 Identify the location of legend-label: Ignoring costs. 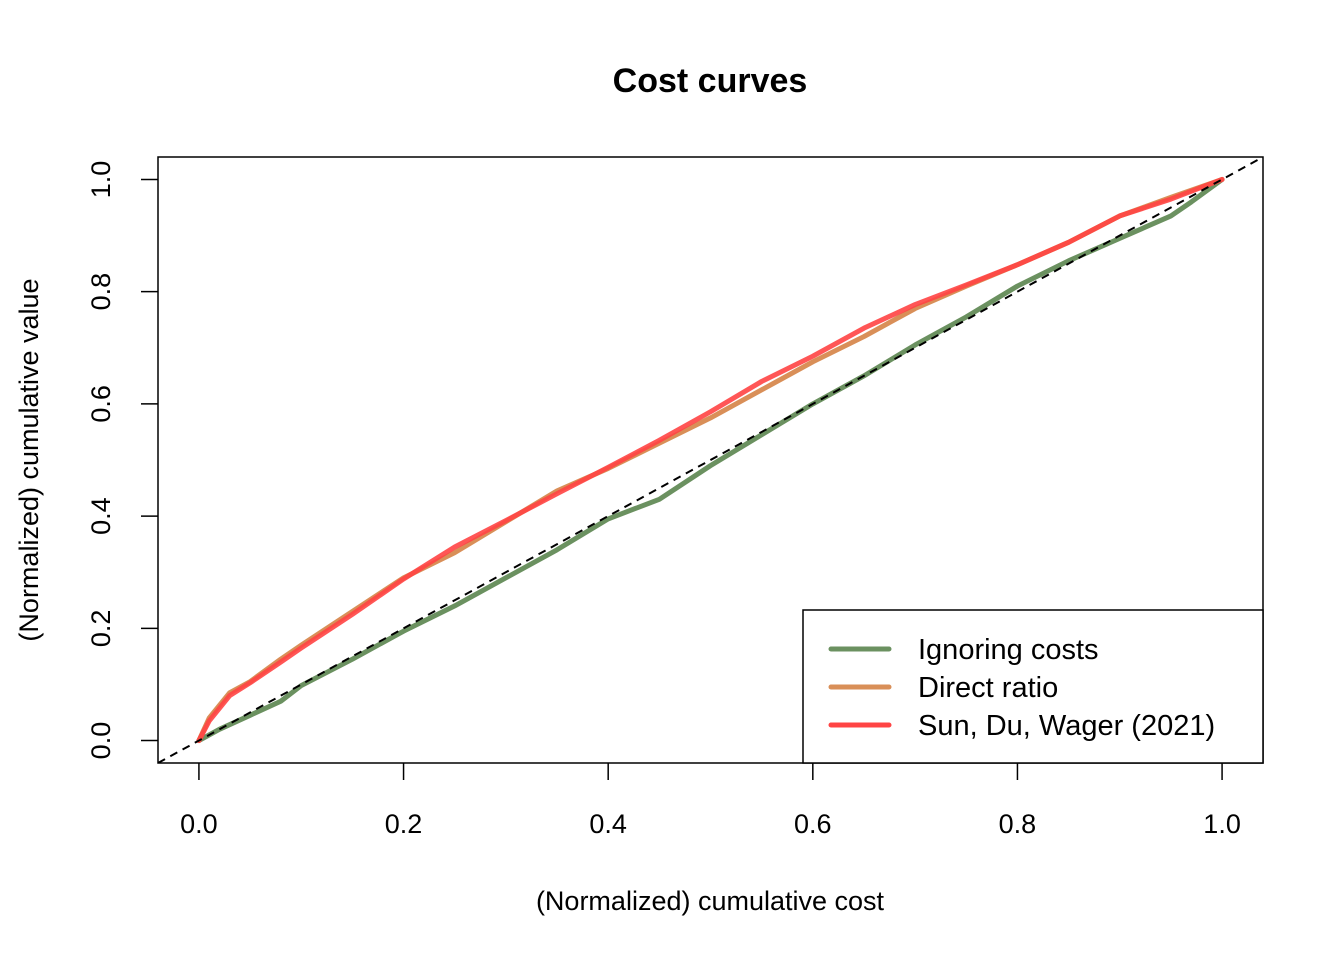
(1008, 650).